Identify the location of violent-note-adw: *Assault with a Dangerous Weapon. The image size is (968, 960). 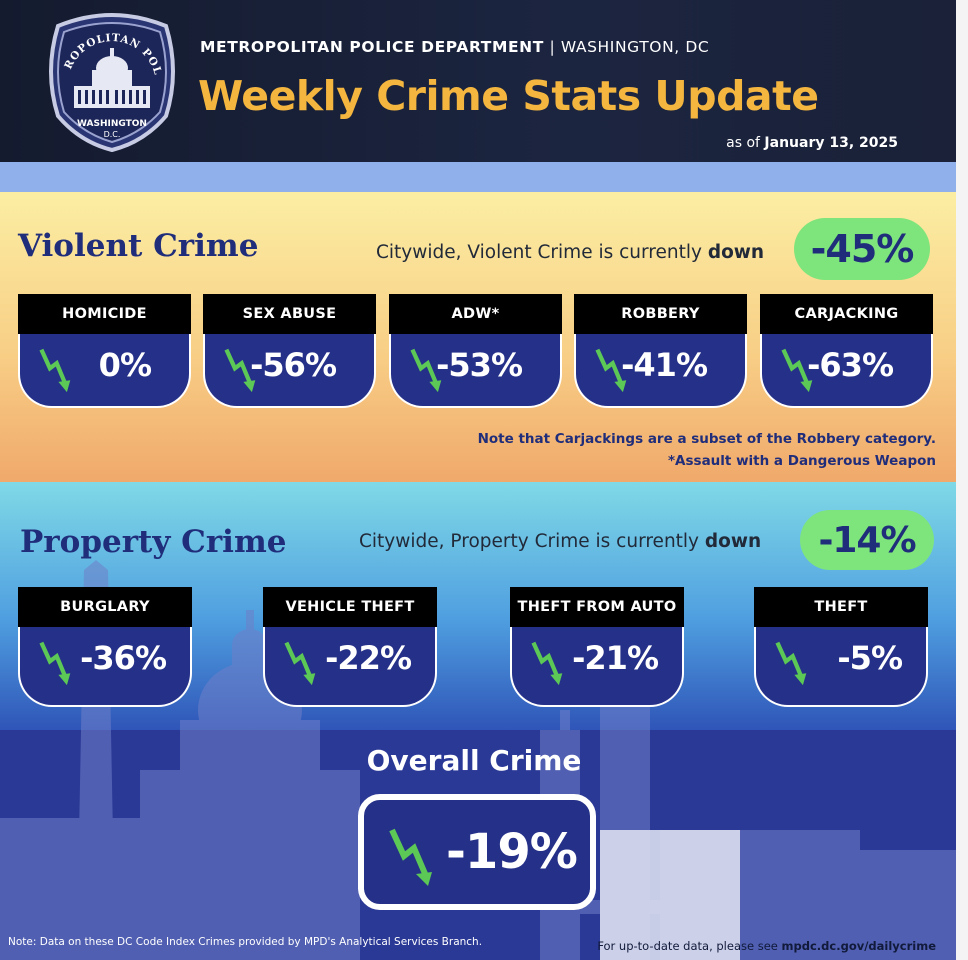
(801, 461).